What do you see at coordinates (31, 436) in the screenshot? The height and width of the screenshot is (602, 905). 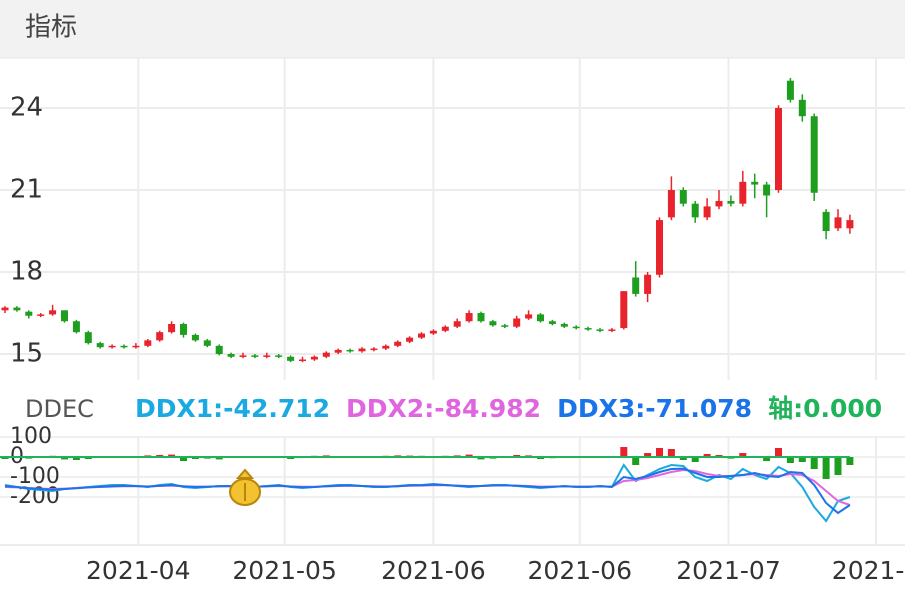 I see `y-tick-label: 100` at bounding box center [31, 436].